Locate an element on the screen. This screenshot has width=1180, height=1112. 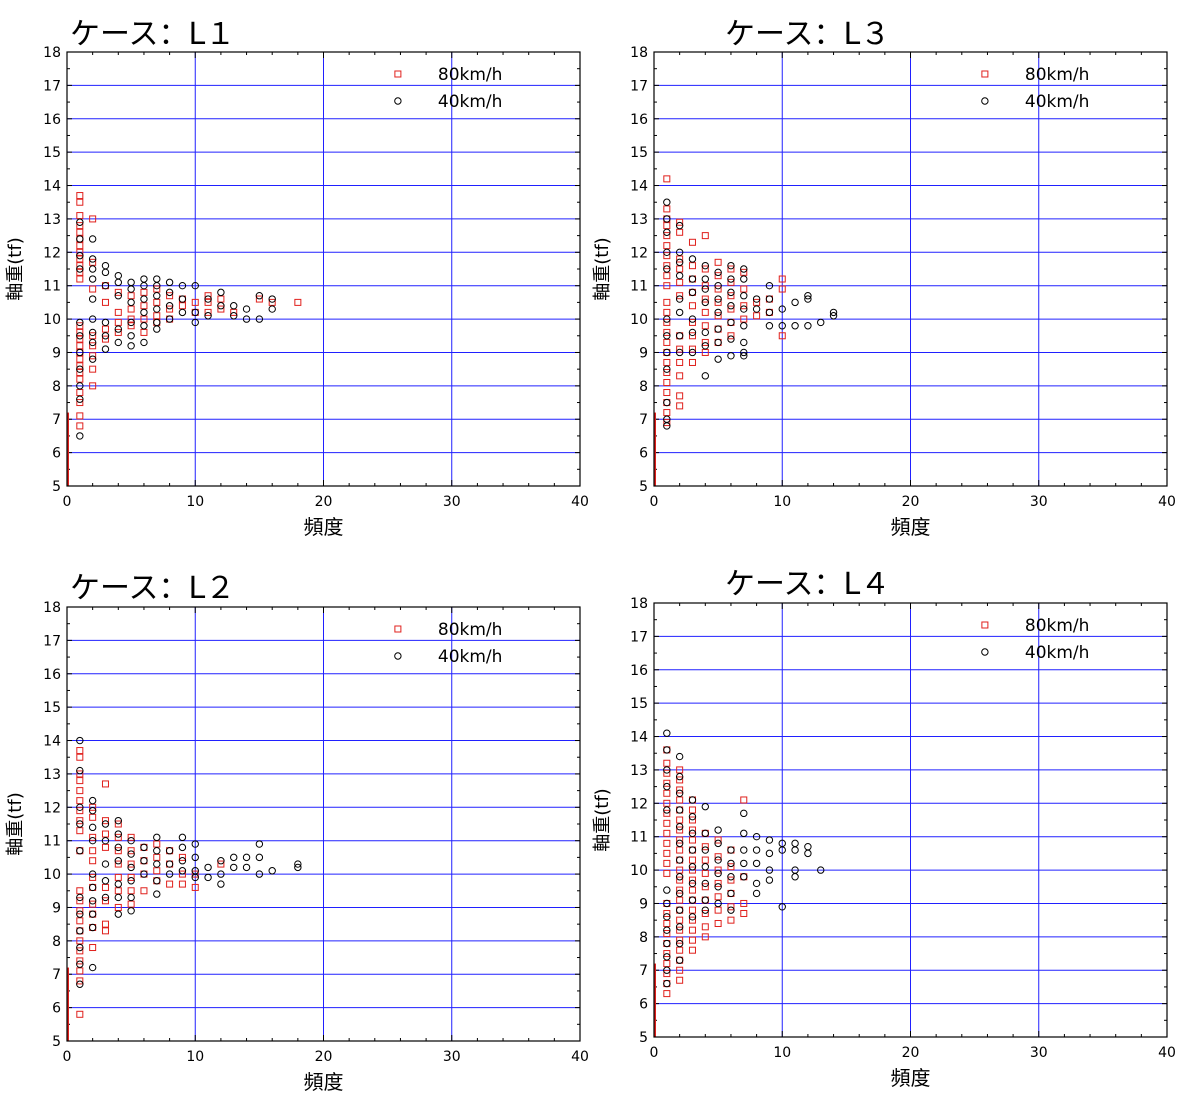
y-tick-label: 8 is located at coordinates (56, 387).